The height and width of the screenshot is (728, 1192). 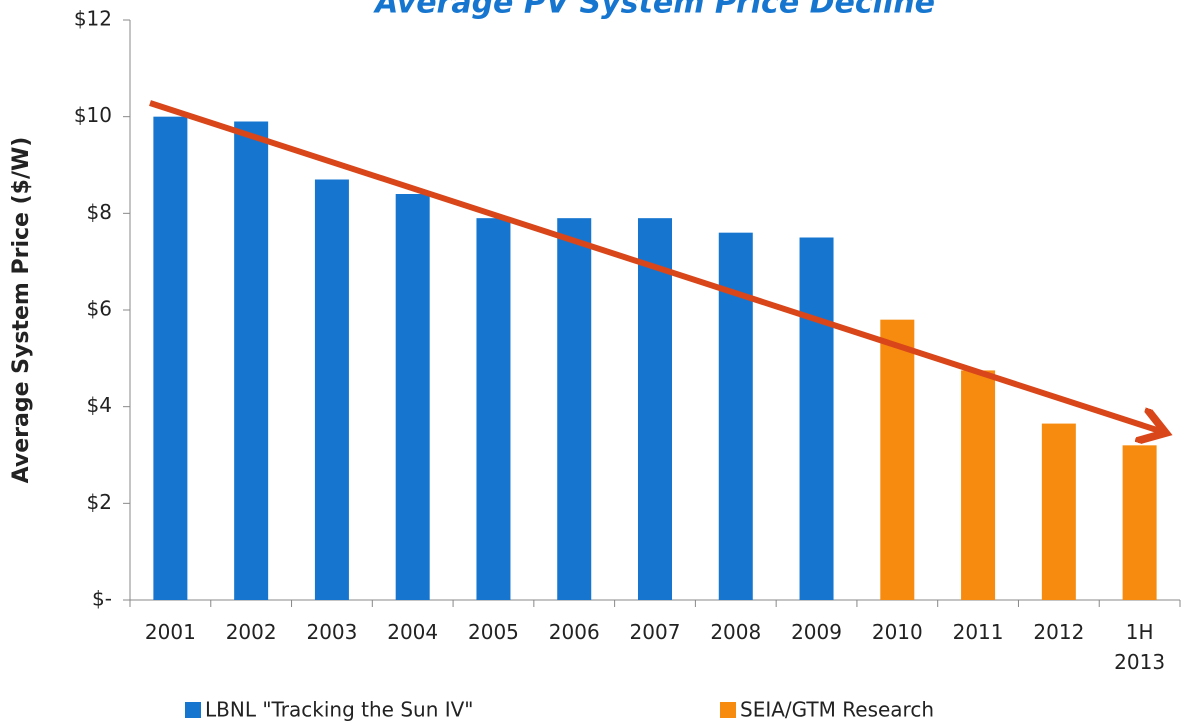 What do you see at coordinates (21, 310) in the screenshot?
I see `y-axis-label: Average System Price ($/W)` at bounding box center [21, 310].